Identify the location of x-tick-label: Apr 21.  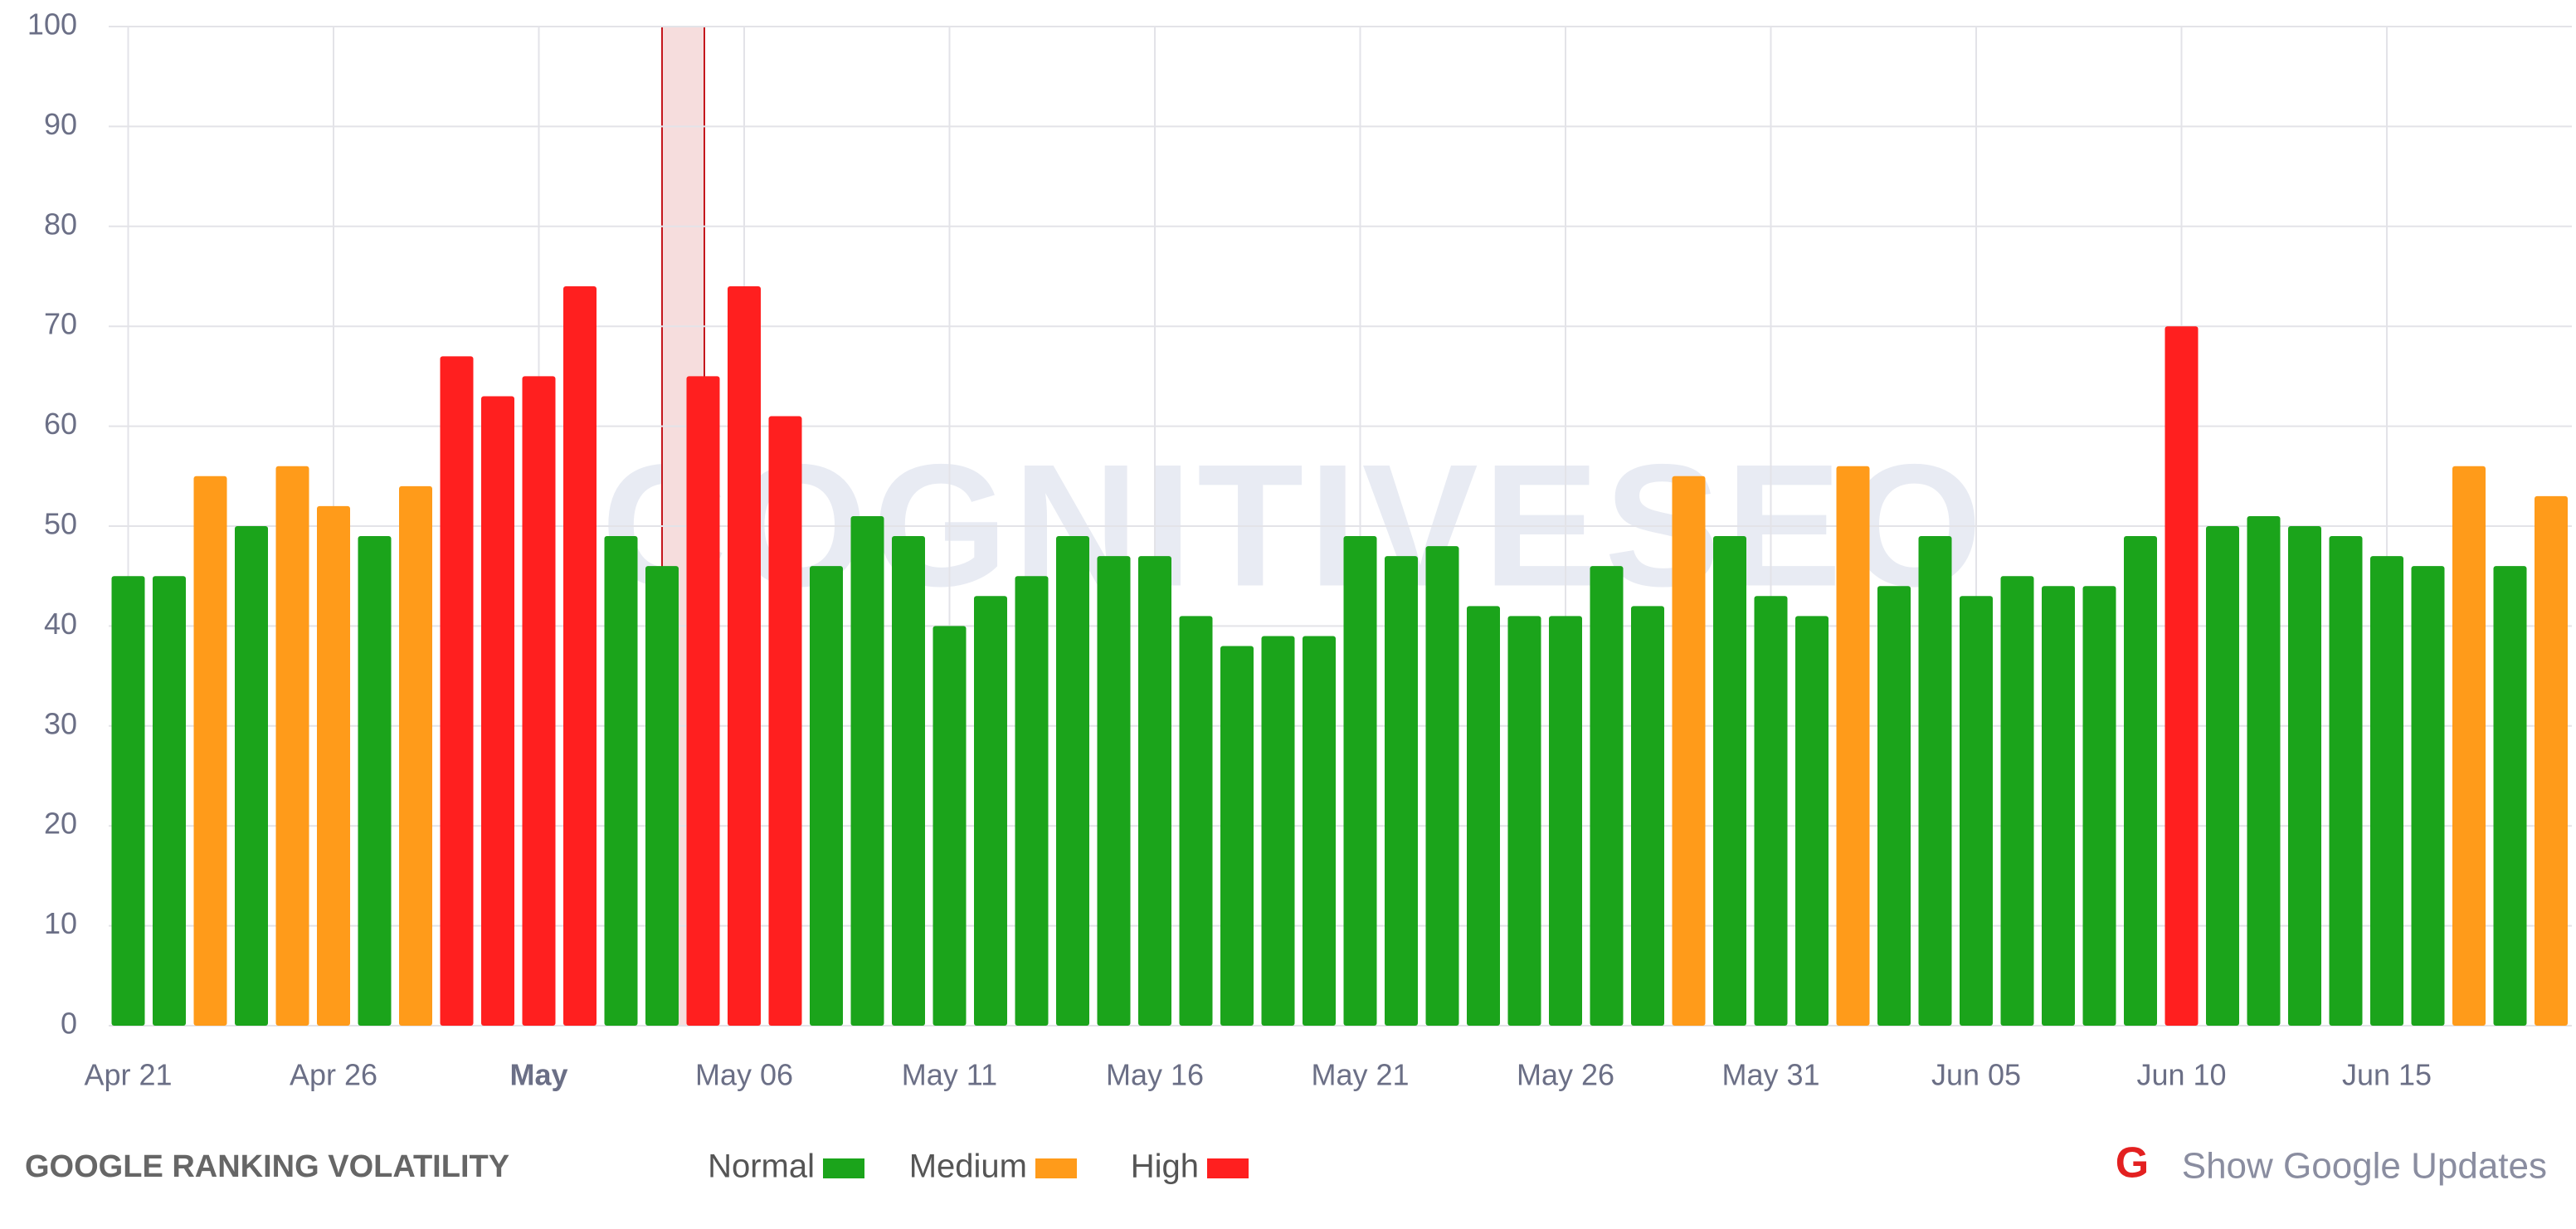
(128, 1075).